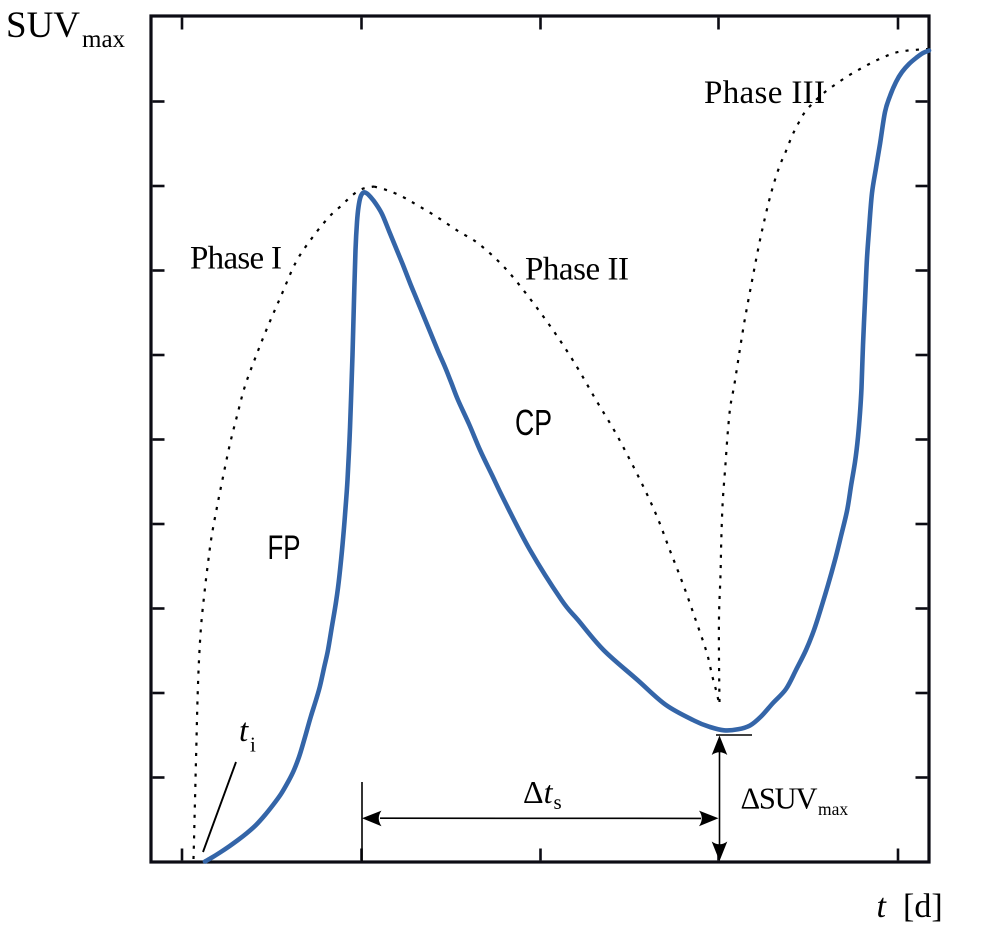 This screenshot has width=1000, height=929. I want to click on svg-text: SUV, so click(43, 25).